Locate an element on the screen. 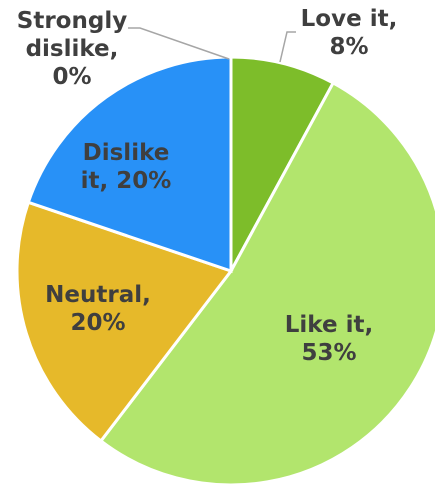 This screenshot has width=435, height=491. data-label-line: dislike, is located at coordinates (72, 49).